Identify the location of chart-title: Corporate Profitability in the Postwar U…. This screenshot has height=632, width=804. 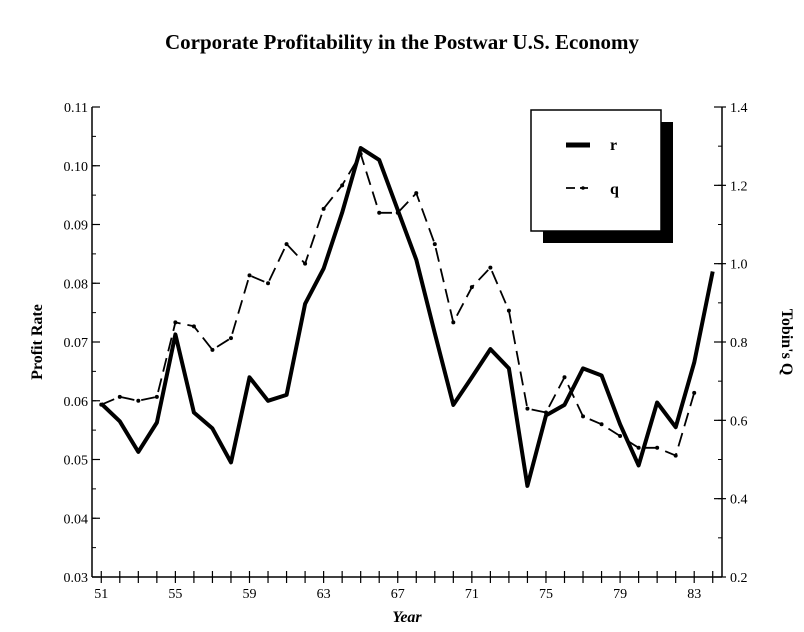
(402, 42).